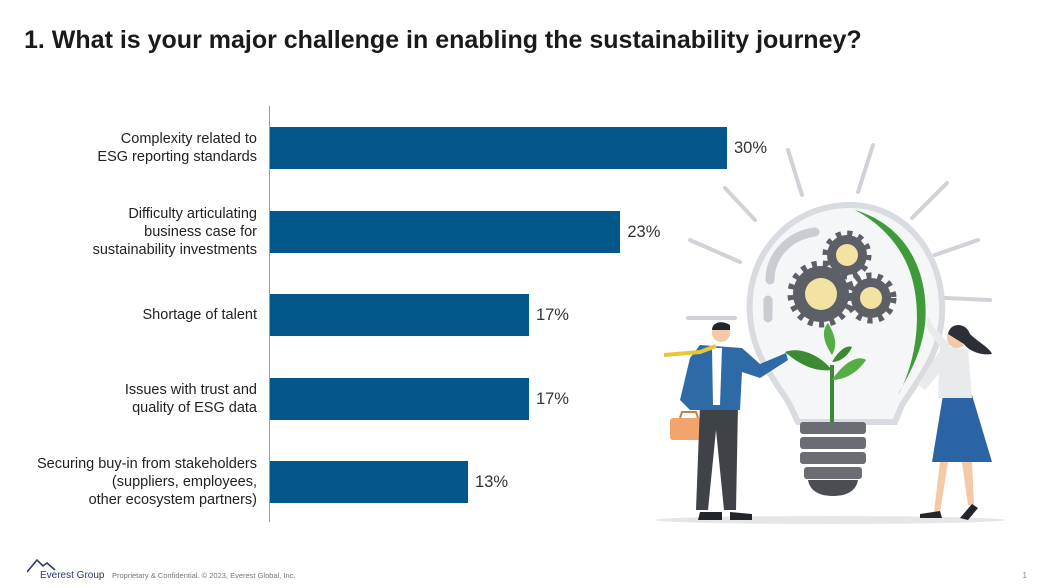 Image resolution: width=1047 pixels, height=588 pixels. Describe the element at coordinates (492, 482) in the screenshot. I see `data-label: 13%` at that location.